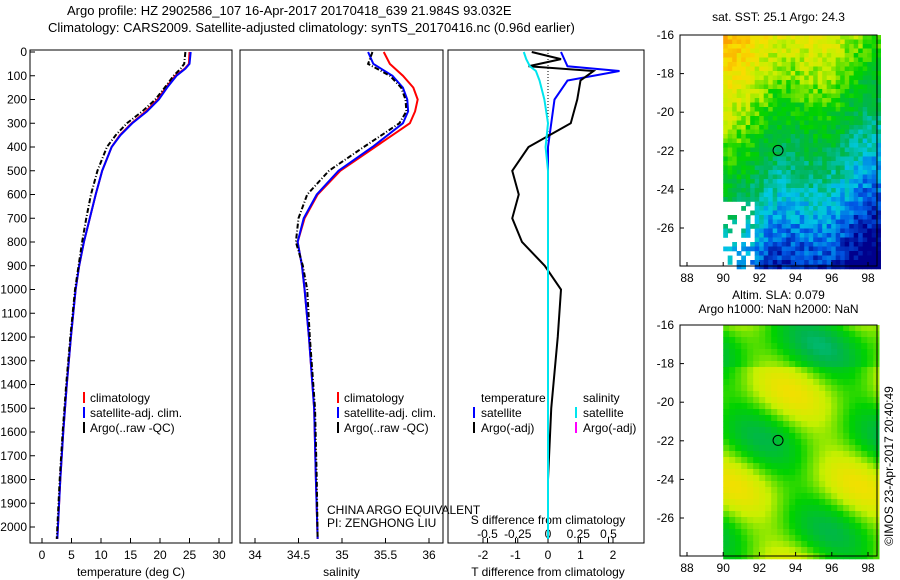 The height and width of the screenshot is (580, 900). Describe the element at coordinates (580, 555) in the screenshot. I see `t-diff-xtick-label: 1` at that location.